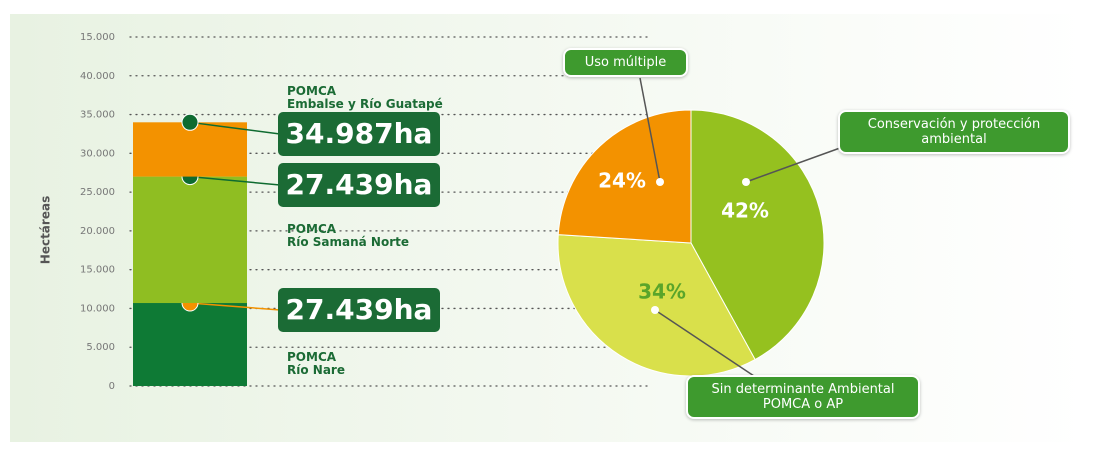 Image resolution: width=1096 pixels, height=449 pixels. What do you see at coordinates (97, 308) in the screenshot?
I see `y-tick-label: 10.000` at bounding box center [97, 308].